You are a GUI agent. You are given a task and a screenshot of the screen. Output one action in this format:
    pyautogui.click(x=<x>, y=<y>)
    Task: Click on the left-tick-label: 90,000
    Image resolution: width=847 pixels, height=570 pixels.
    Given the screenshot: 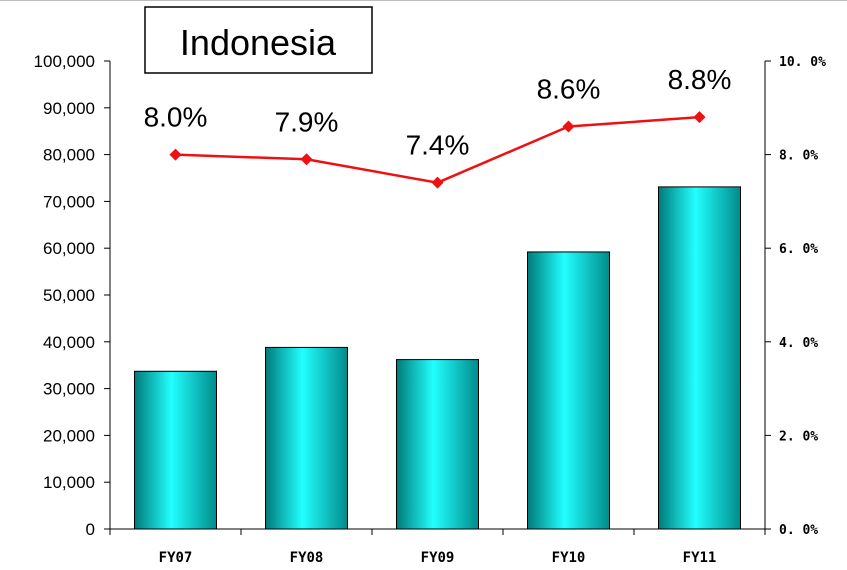 What is the action you would take?
    pyautogui.click(x=69, y=108)
    